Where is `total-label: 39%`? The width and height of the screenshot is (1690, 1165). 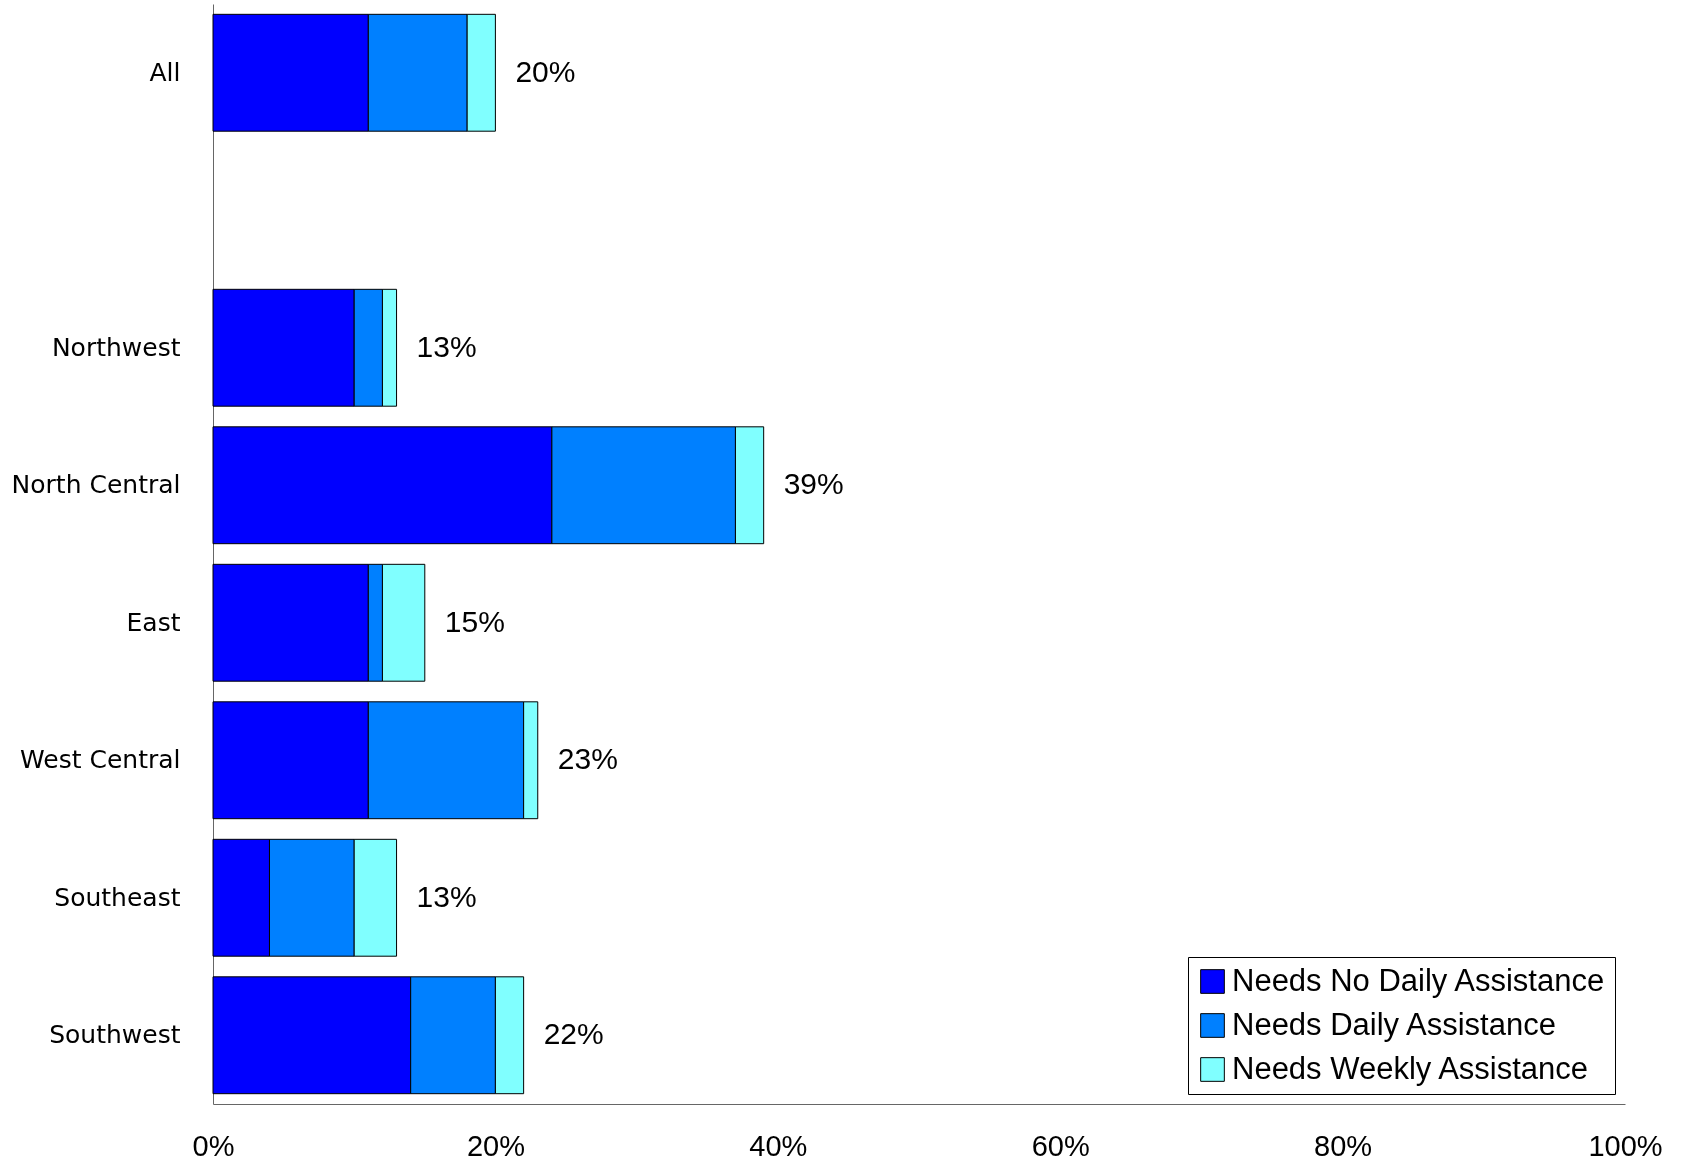 total-label: 39% is located at coordinates (813, 484).